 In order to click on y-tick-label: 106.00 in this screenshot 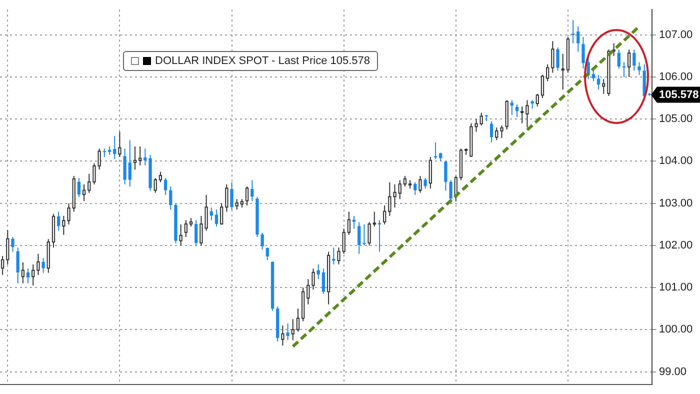, I will do `click(676, 77)`.